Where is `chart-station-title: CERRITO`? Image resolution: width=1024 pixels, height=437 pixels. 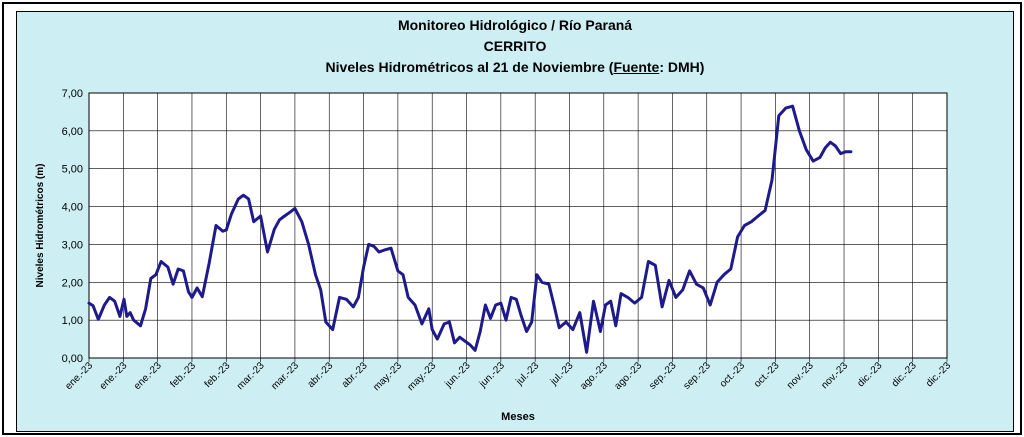 chart-station-title: CERRITO is located at coordinates (515, 46).